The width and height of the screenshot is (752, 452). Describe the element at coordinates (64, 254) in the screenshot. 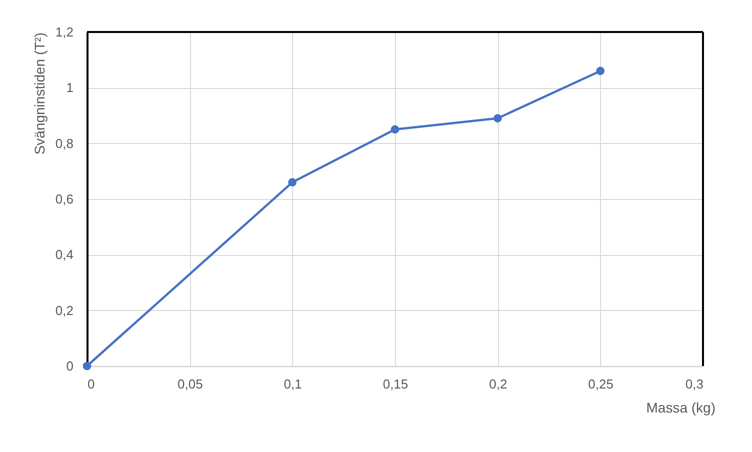

I see `y-tick-label: 0,4` at that location.